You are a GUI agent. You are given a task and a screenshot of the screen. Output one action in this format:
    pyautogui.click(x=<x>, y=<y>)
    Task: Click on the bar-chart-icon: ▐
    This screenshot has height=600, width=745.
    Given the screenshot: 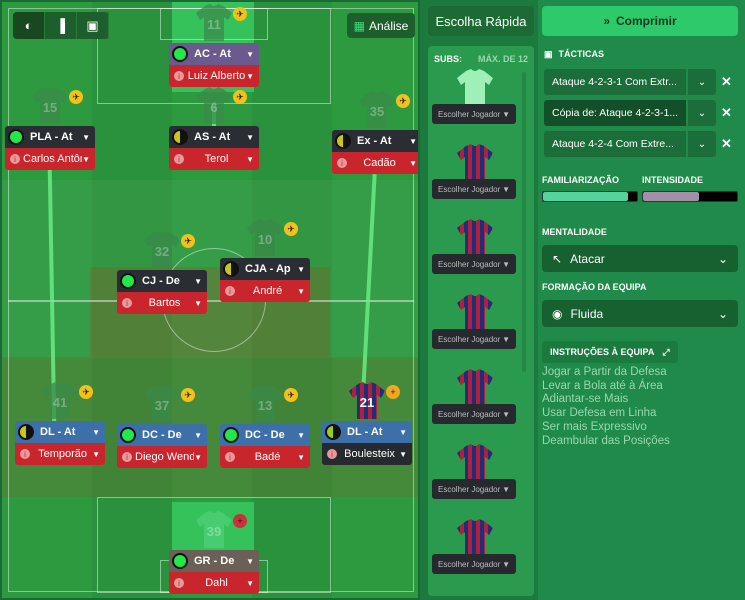 What is the action you would take?
    pyautogui.click(x=61, y=25)
    